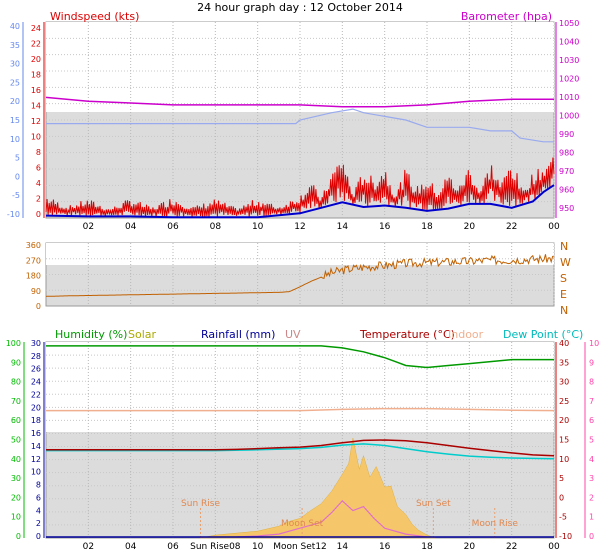 This screenshot has width=600, height=555. Describe the element at coordinates (591, 420) in the screenshot. I see `y-tick-uv: 6` at that location.